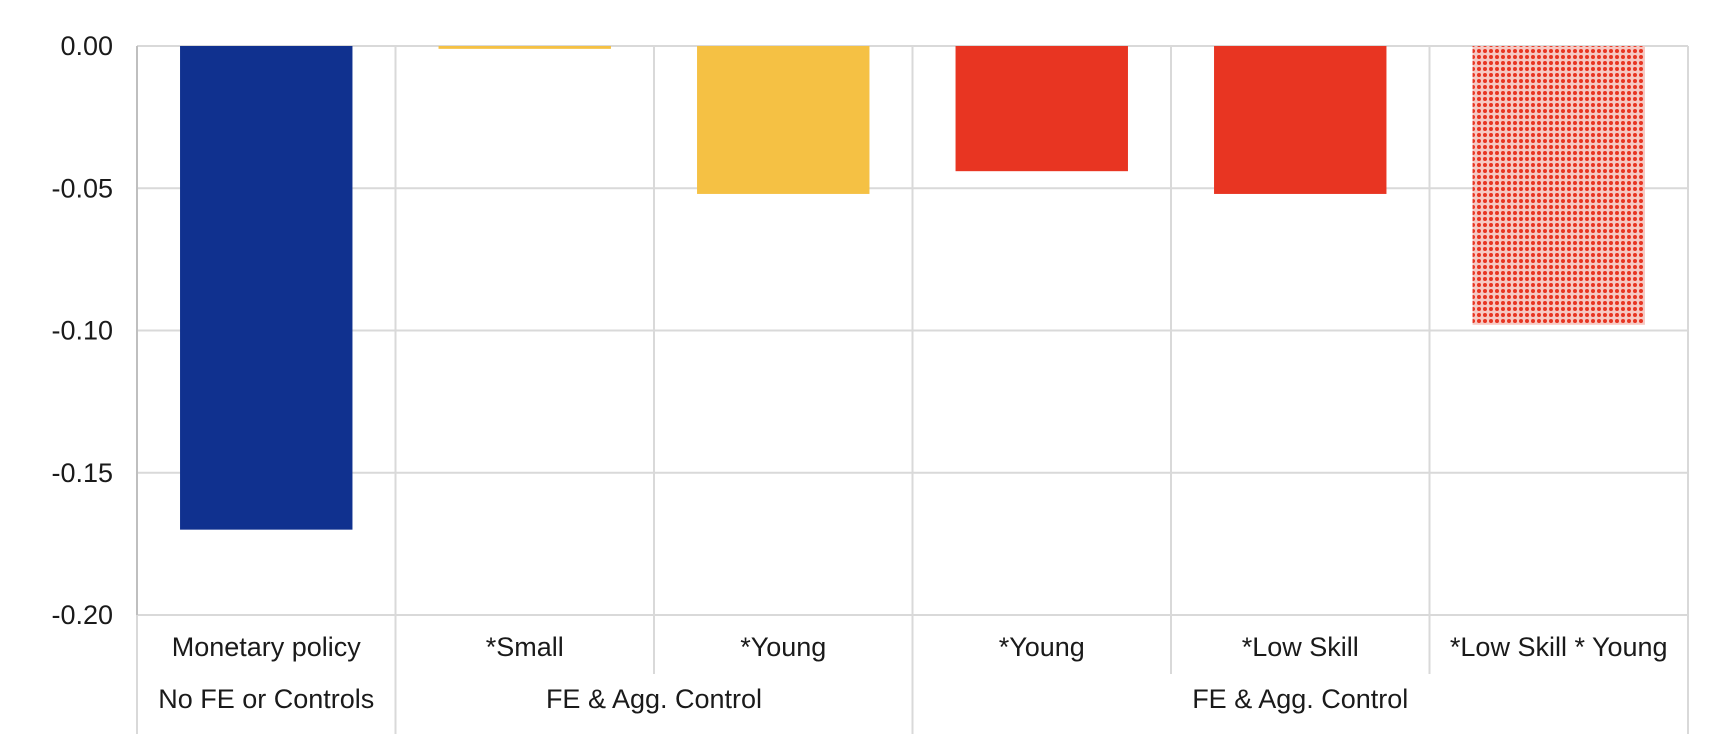 The height and width of the screenshot is (734, 1726). Describe the element at coordinates (82, 331) in the screenshot. I see `y-tick-label: -0.10` at that location.